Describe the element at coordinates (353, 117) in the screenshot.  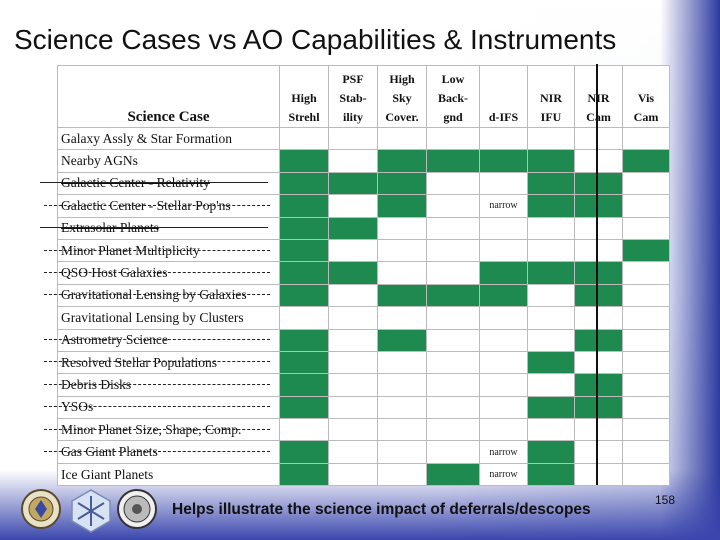
I see `column-header-line: ility` at that location.